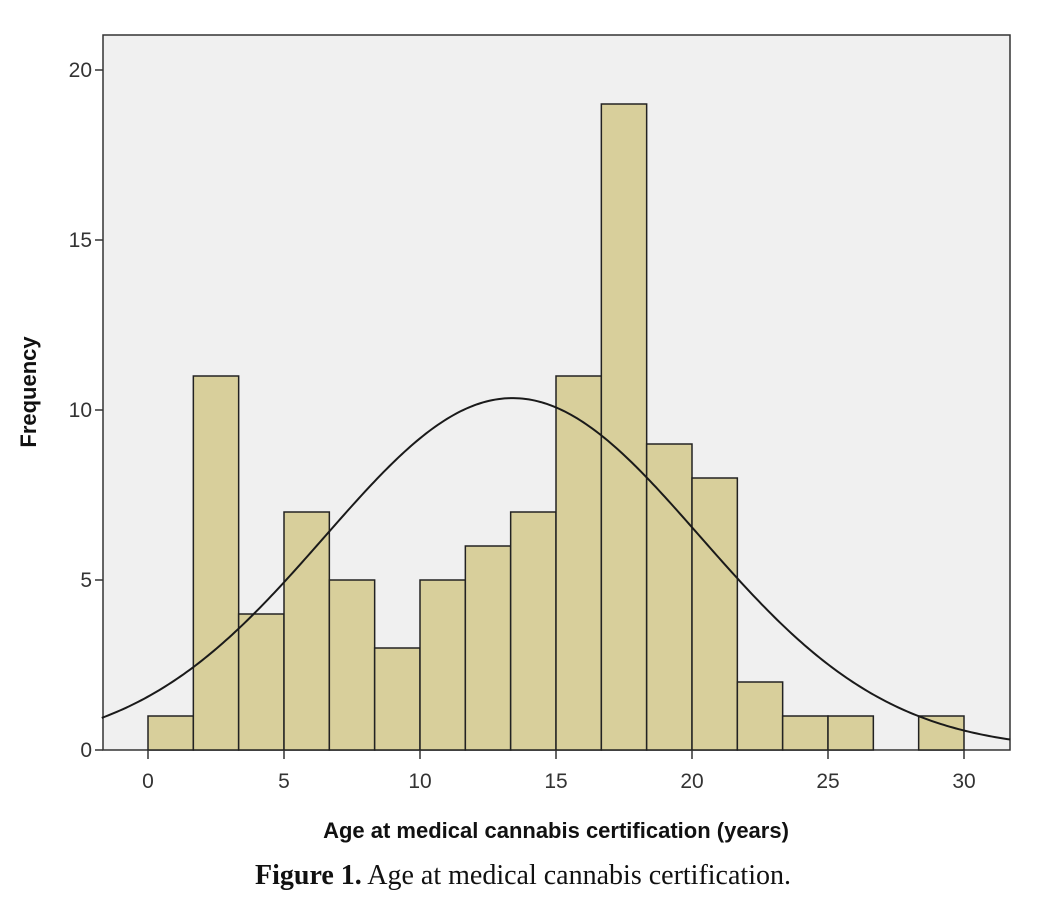 This screenshot has height=924, width=1046. I want to click on x-tick-label: 5, so click(284, 781).